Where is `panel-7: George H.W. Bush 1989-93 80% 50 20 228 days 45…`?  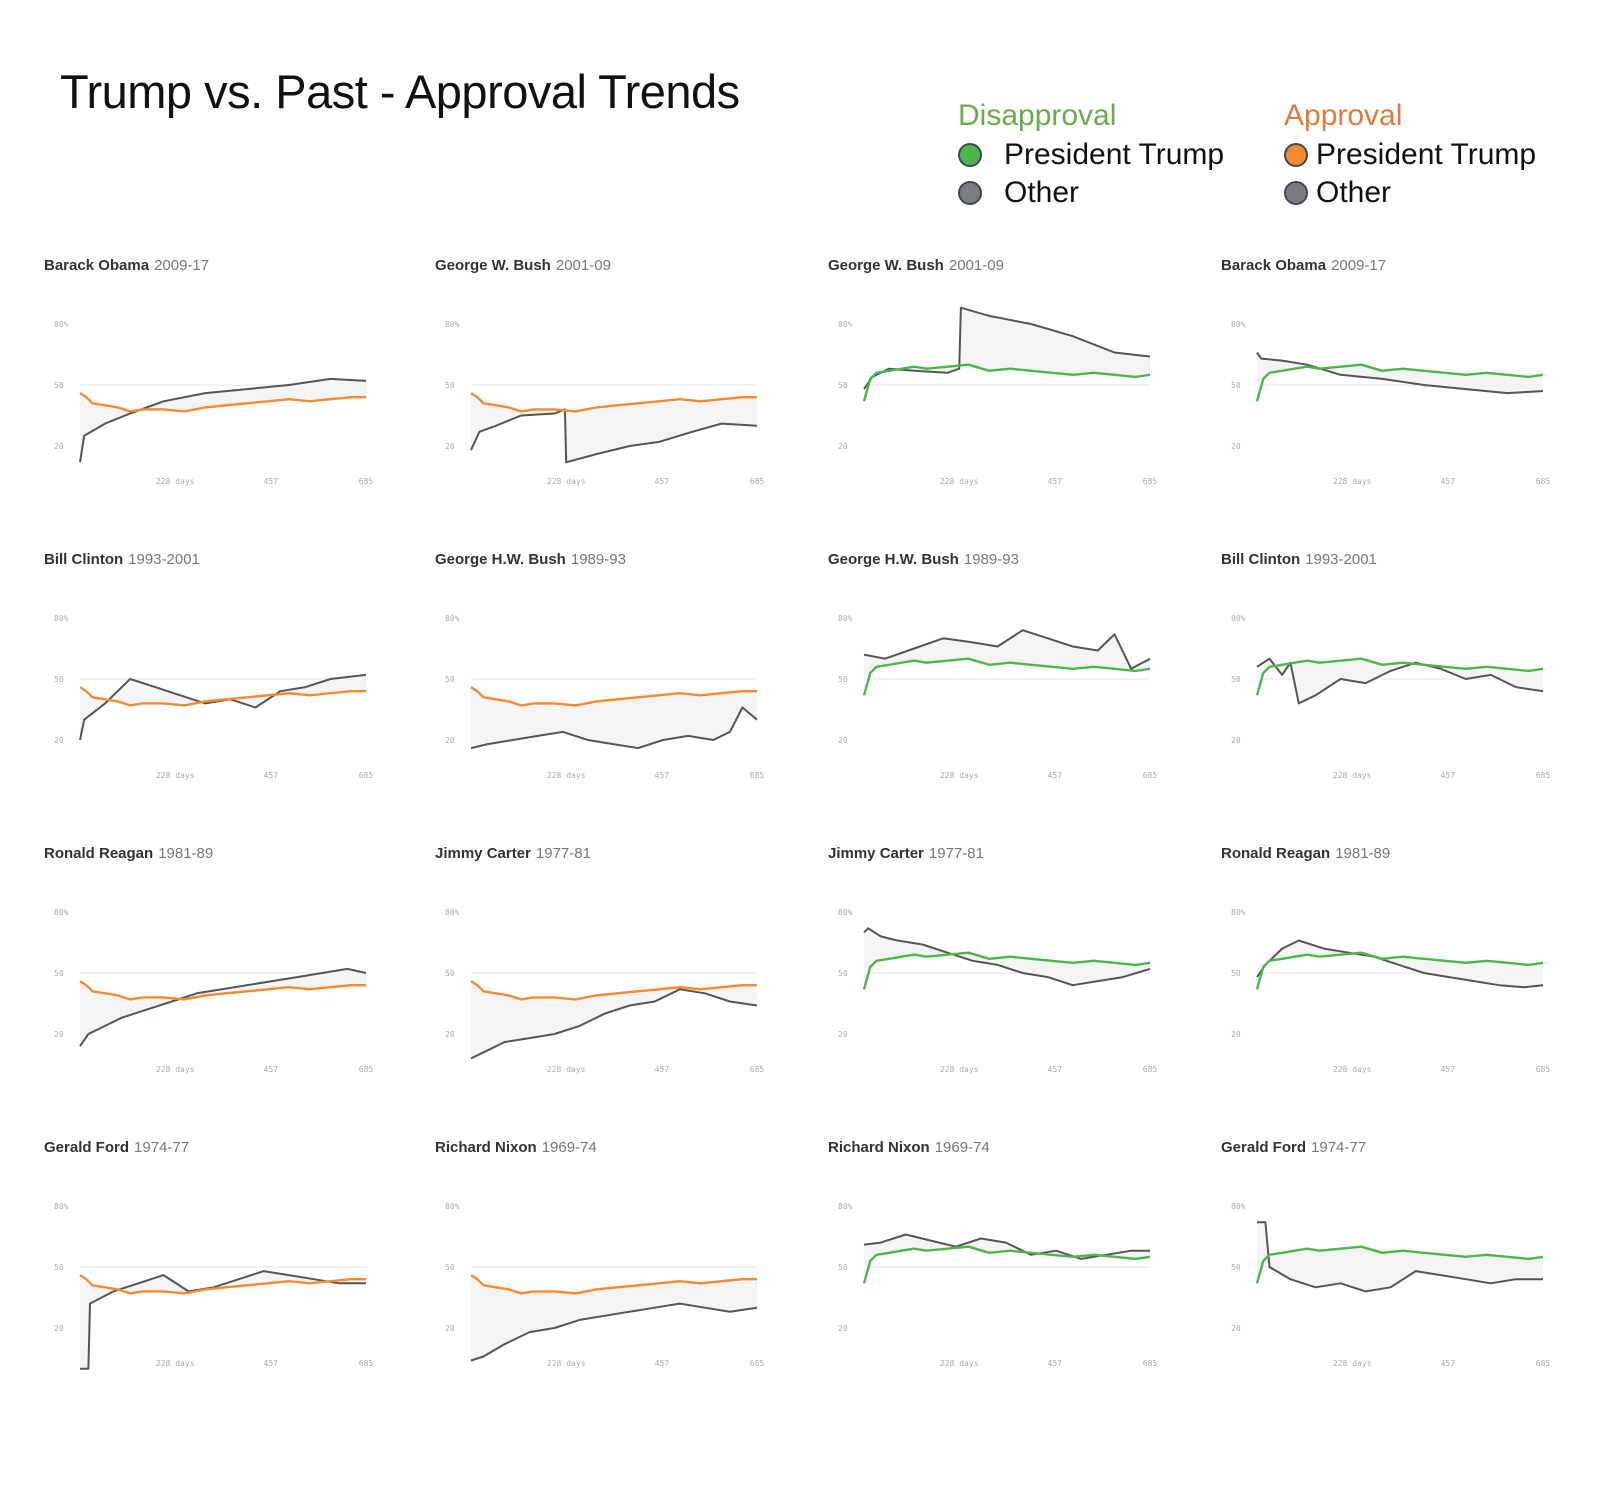
panel-7: George H.W. Bush 1989-93 80% 50 20 228 days 45… is located at coordinates (992, 665).